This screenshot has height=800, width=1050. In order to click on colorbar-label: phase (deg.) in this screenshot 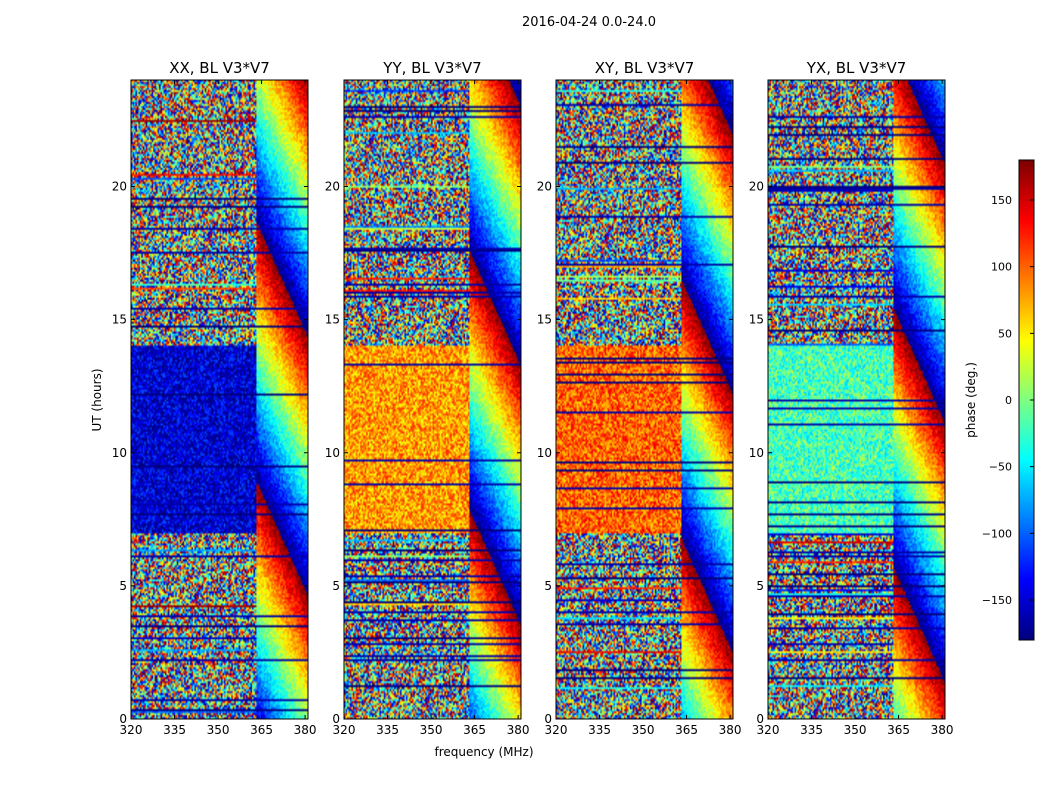, I will do `click(971, 400)`.